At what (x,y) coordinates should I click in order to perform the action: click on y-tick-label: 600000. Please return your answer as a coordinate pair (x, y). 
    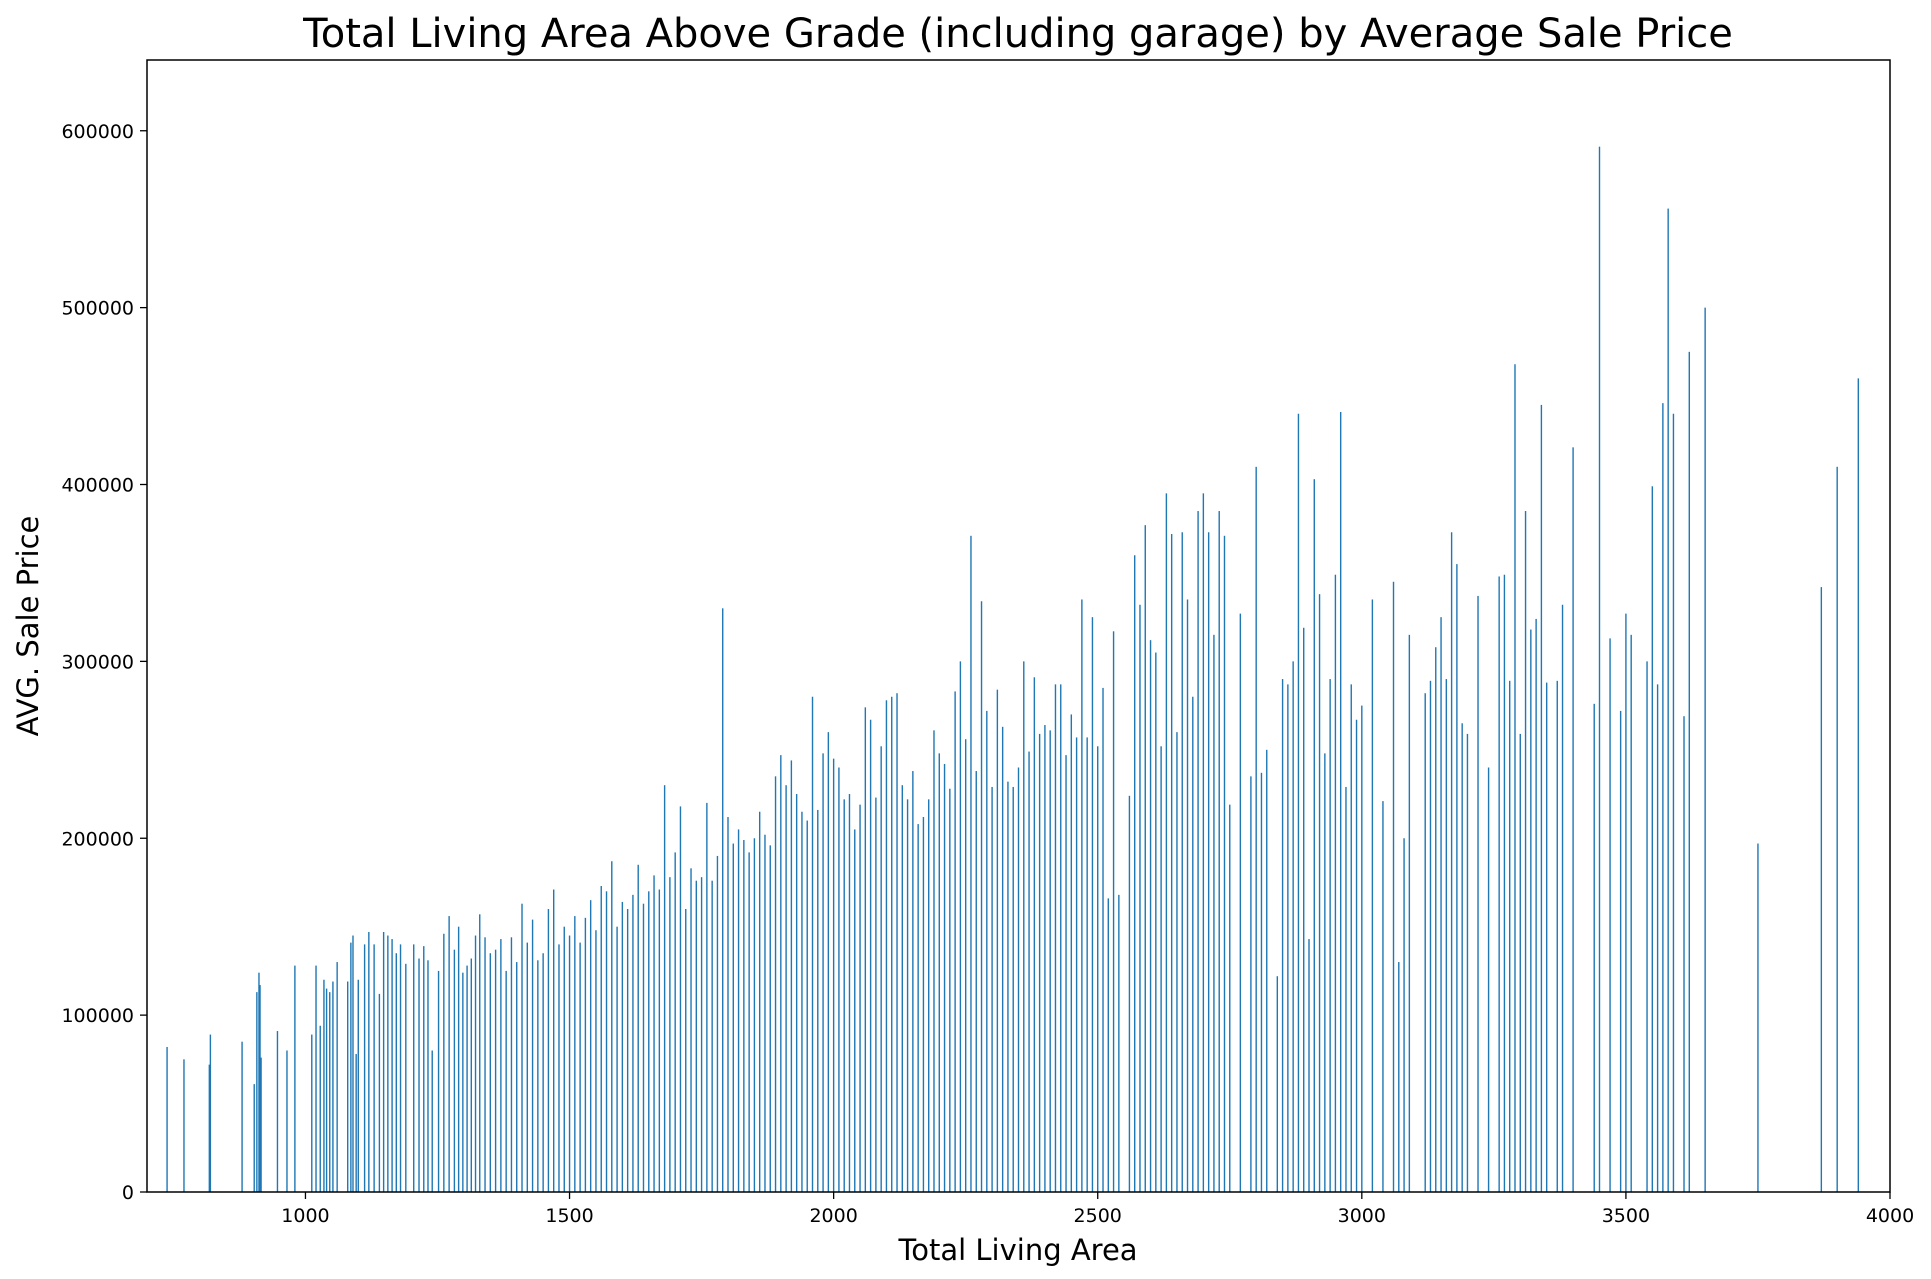
    Looking at the image, I should click on (97, 132).